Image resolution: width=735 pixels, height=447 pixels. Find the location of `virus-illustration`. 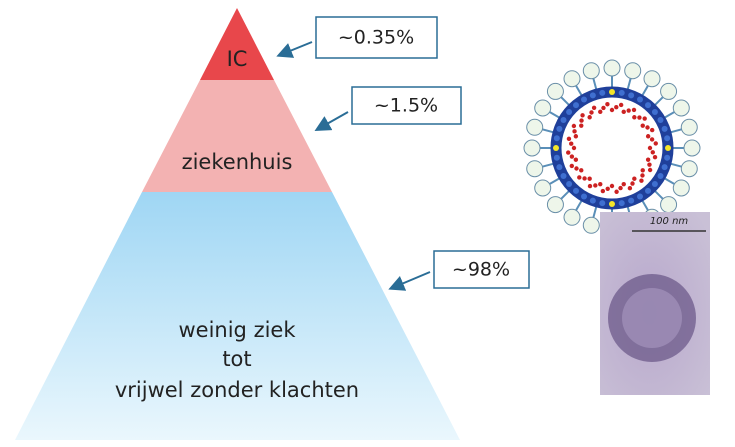

virus-illustration is located at coordinates (612, 148).